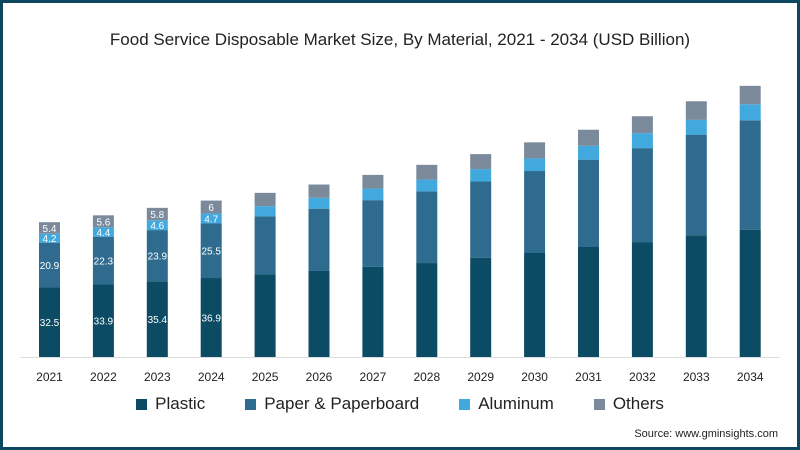 This screenshot has height=450, width=800. Describe the element at coordinates (750, 175) in the screenshot. I see `bar-segment-paper-paperboard-2034` at that location.